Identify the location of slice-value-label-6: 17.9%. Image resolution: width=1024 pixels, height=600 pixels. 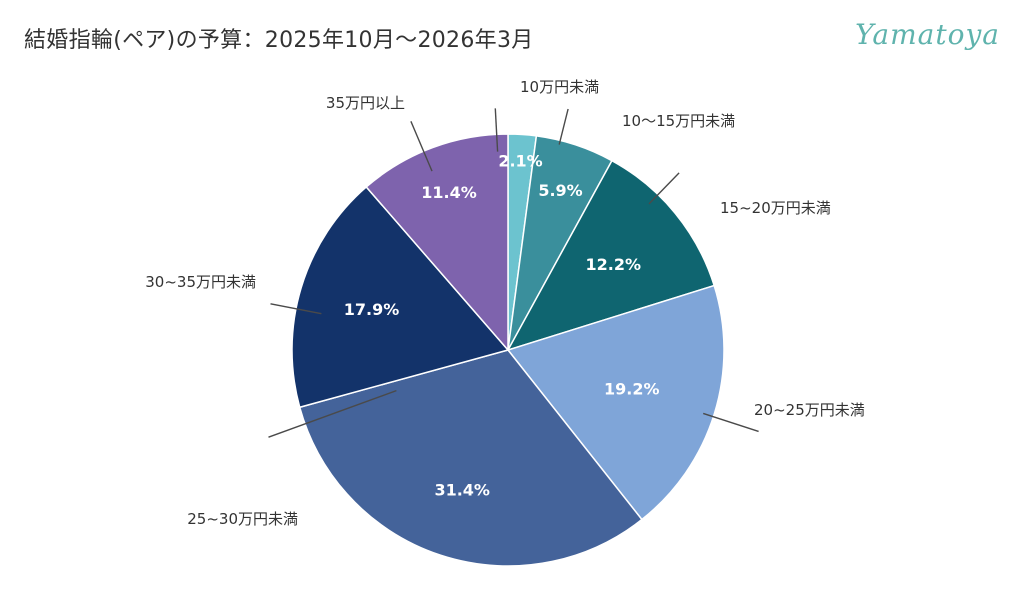
(372, 309).